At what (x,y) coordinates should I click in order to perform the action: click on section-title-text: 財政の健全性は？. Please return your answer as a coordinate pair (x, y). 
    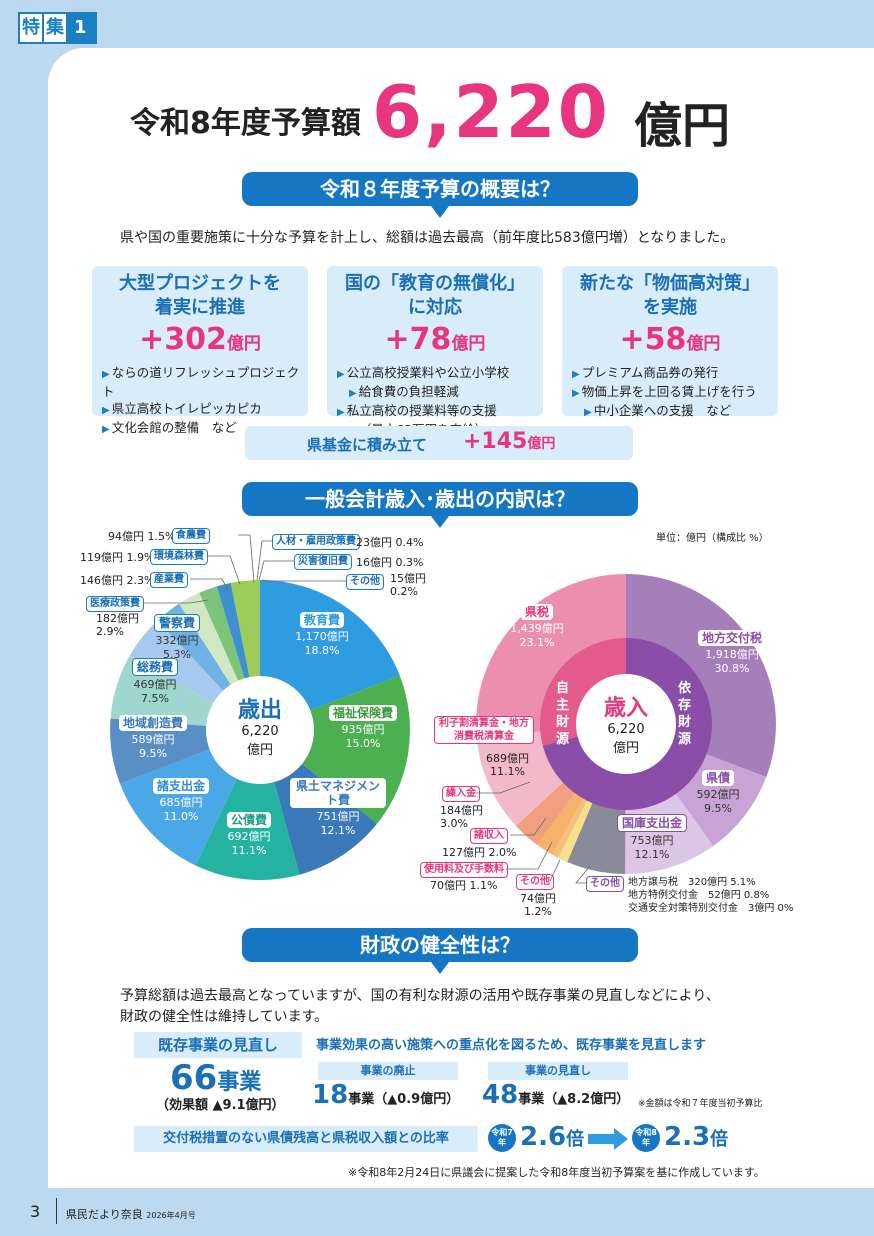
    Looking at the image, I should click on (440, 945).